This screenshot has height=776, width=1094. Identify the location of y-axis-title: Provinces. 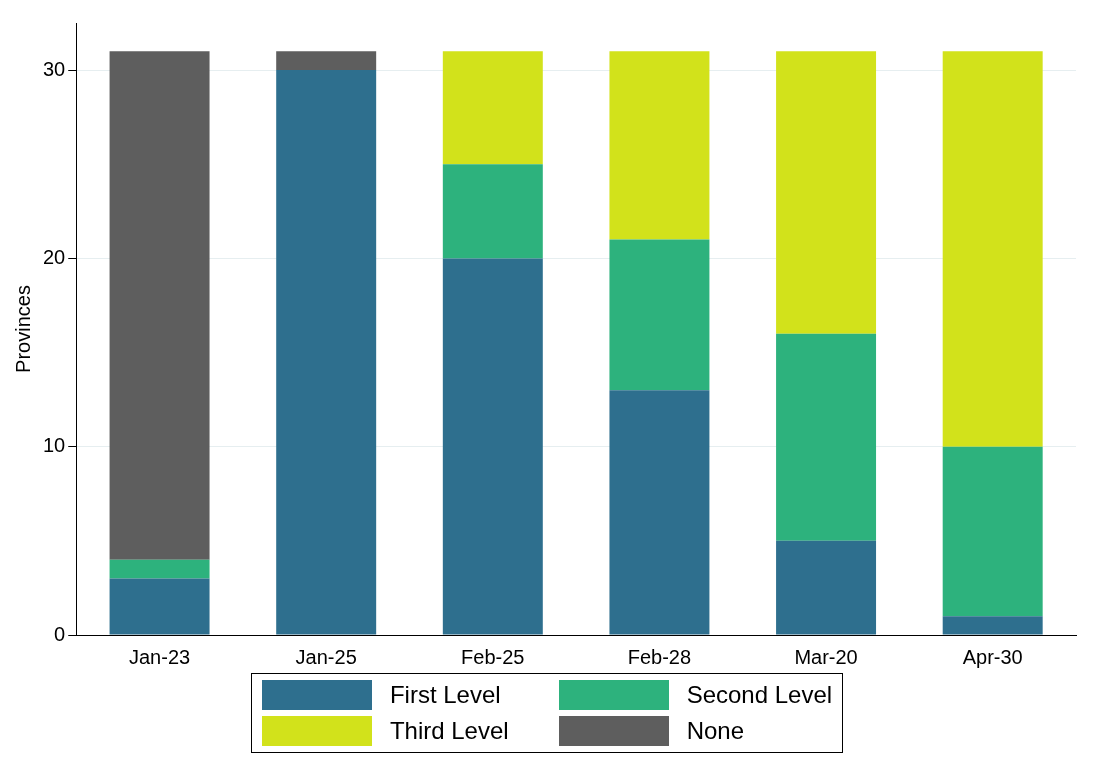
(22, 329).